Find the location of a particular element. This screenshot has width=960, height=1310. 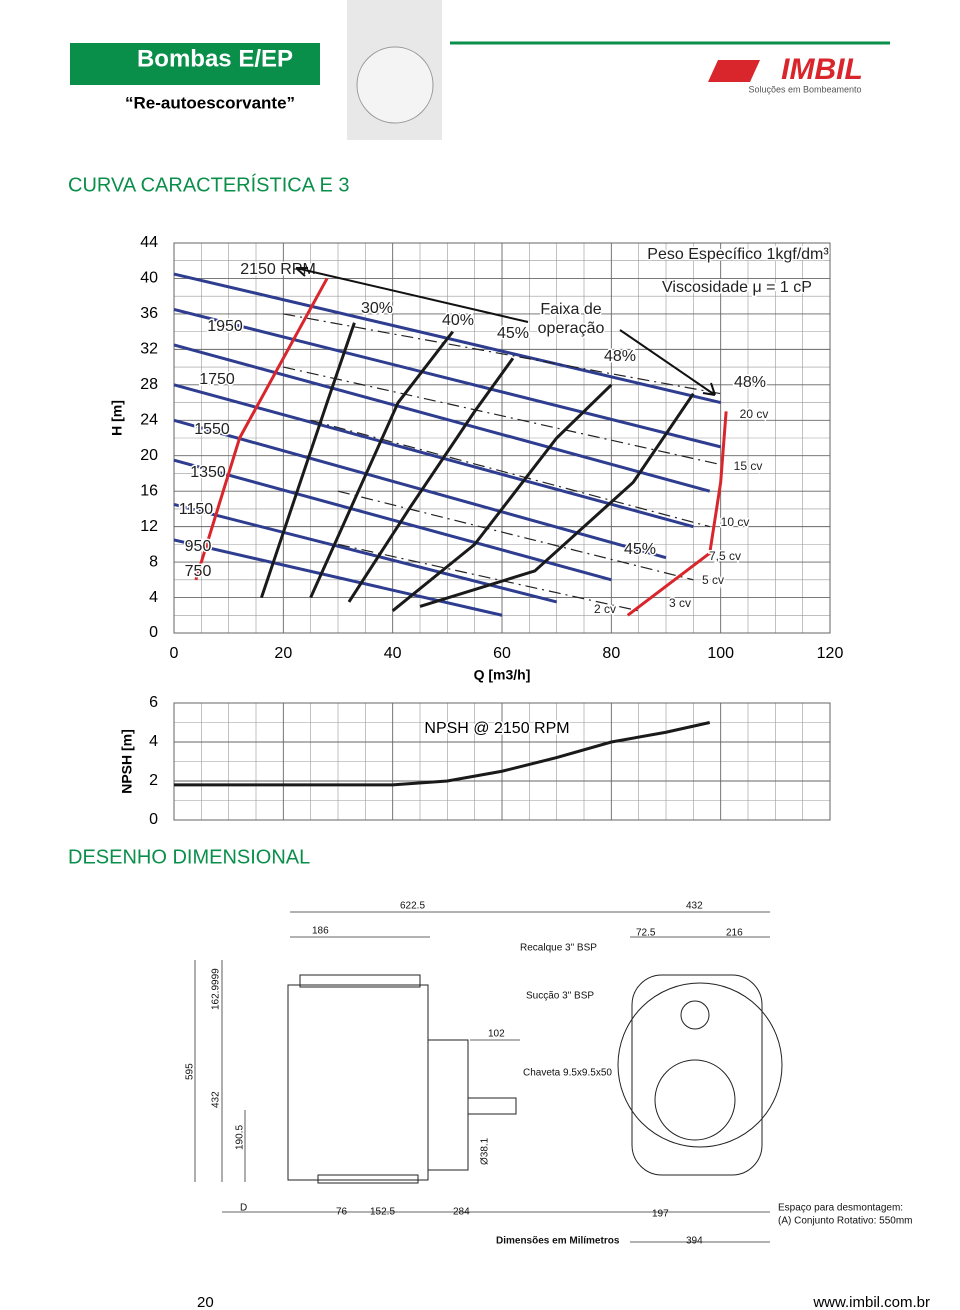

y-tick-label: 16 is located at coordinates (149, 490).